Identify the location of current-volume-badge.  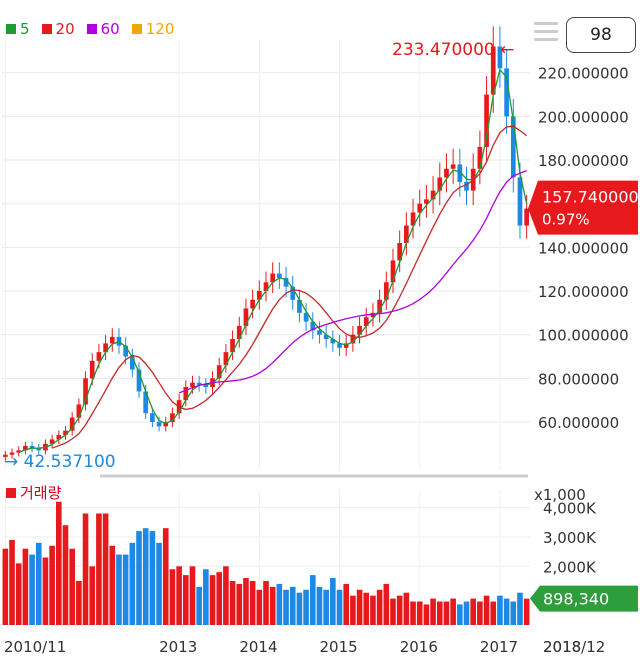
(584, 598).